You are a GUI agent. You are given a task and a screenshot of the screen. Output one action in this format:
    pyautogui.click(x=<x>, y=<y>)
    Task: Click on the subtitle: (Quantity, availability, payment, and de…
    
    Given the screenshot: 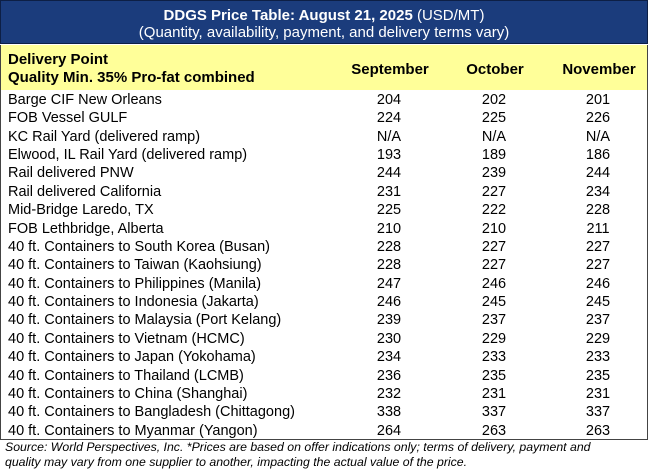 What is the action you would take?
    pyautogui.click(x=324, y=32)
    